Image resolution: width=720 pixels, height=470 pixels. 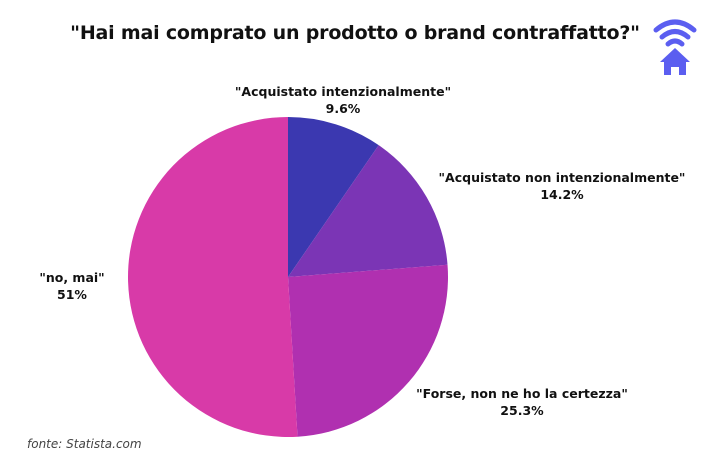 I want to click on label-name: "Acquistato intenzionalmente", so click(x=343, y=91).